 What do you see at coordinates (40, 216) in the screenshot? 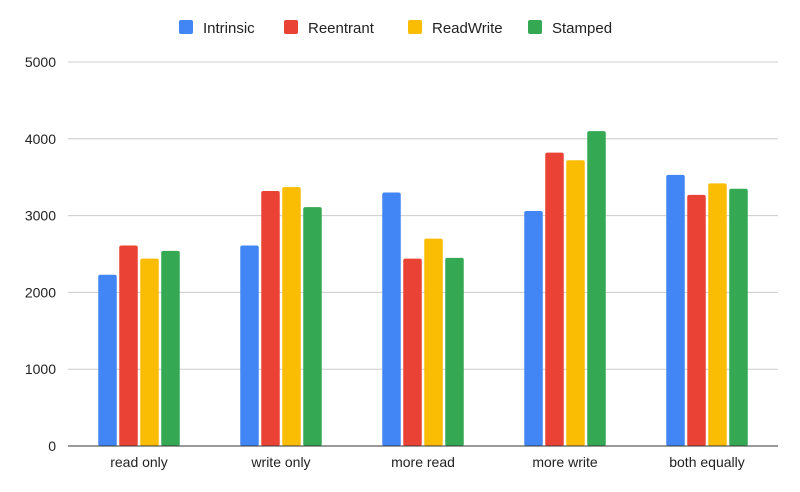
I see `y-tick-label: 3000` at bounding box center [40, 216].